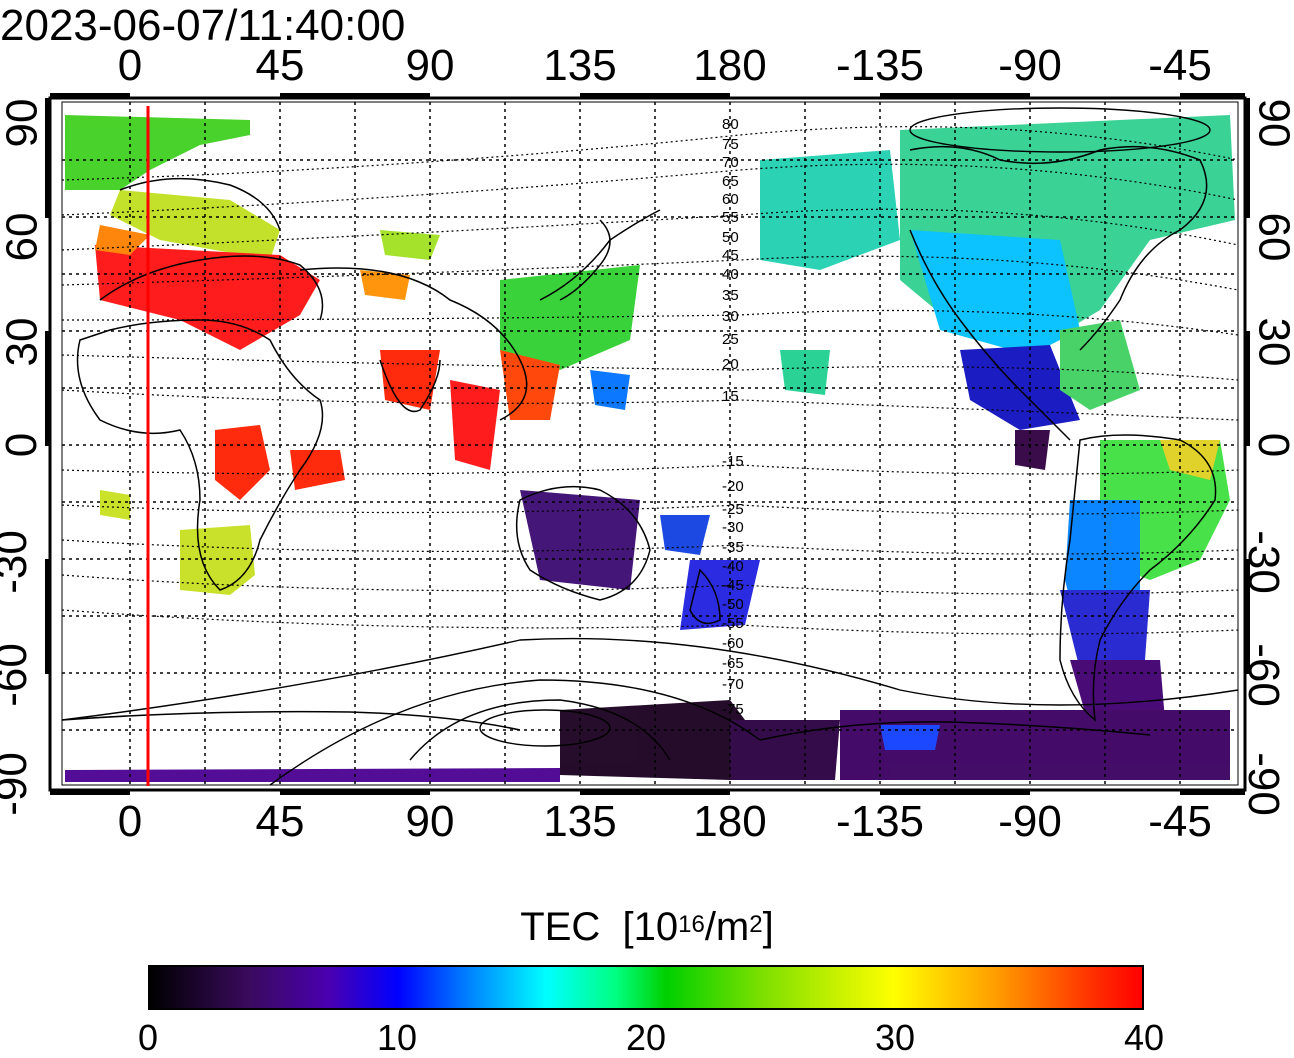  What do you see at coordinates (23, 342) in the screenshot?
I see `left-lat-label: 30` at bounding box center [23, 342].